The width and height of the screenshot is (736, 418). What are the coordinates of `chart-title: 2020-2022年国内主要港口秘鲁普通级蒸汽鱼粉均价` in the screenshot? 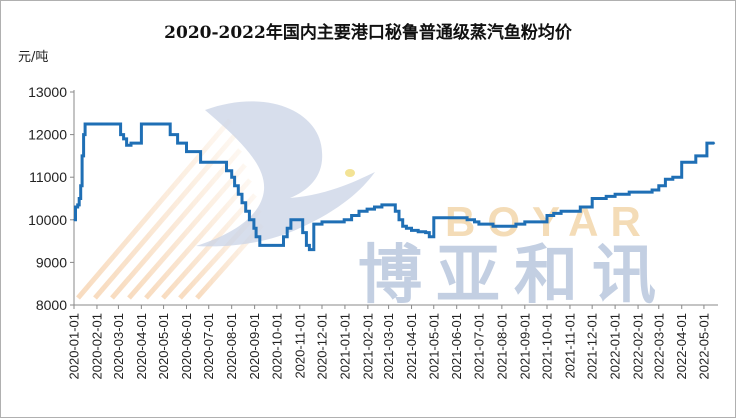 It's located at (368, 33).